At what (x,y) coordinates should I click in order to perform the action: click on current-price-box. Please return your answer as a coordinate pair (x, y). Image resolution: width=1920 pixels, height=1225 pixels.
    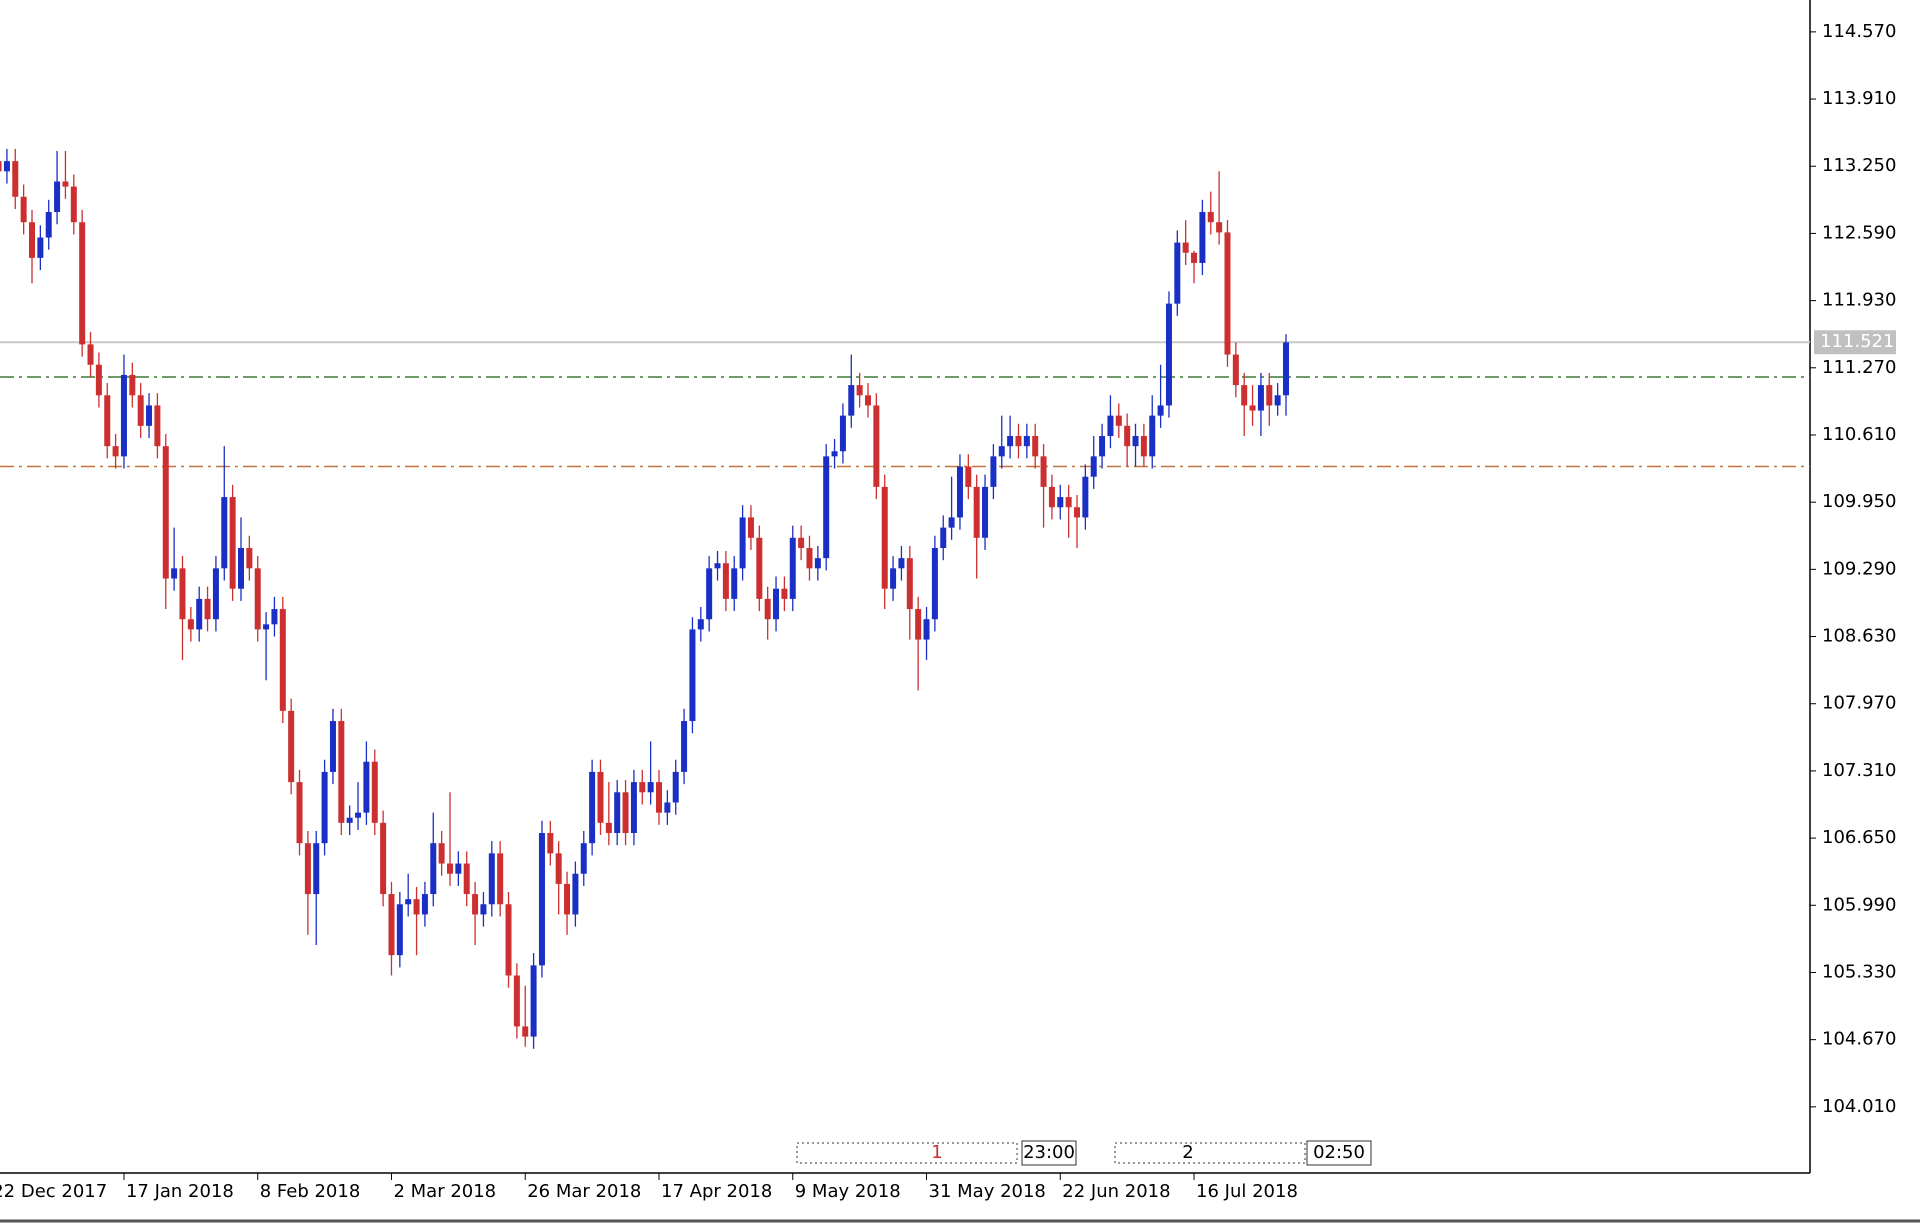
    Looking at the image, I should click on (1855, 342).